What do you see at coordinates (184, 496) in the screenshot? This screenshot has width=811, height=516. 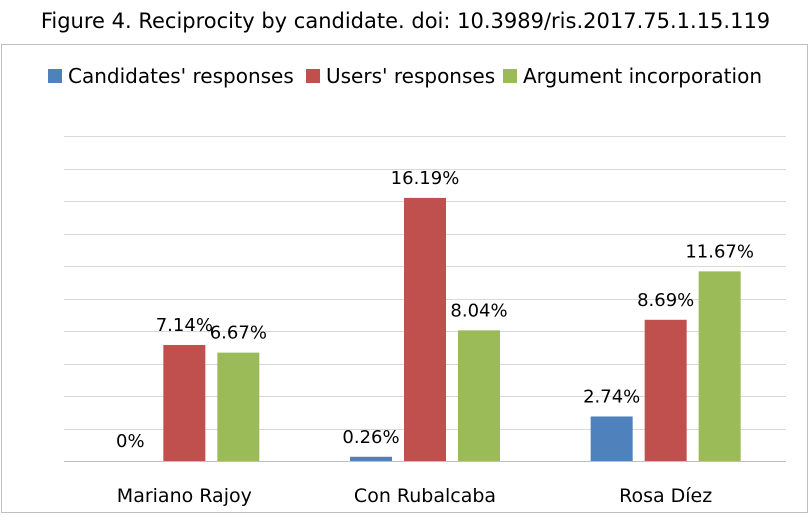 I see `x-tick-label: Mariano Rajoy` at bounding box center [184, 496].